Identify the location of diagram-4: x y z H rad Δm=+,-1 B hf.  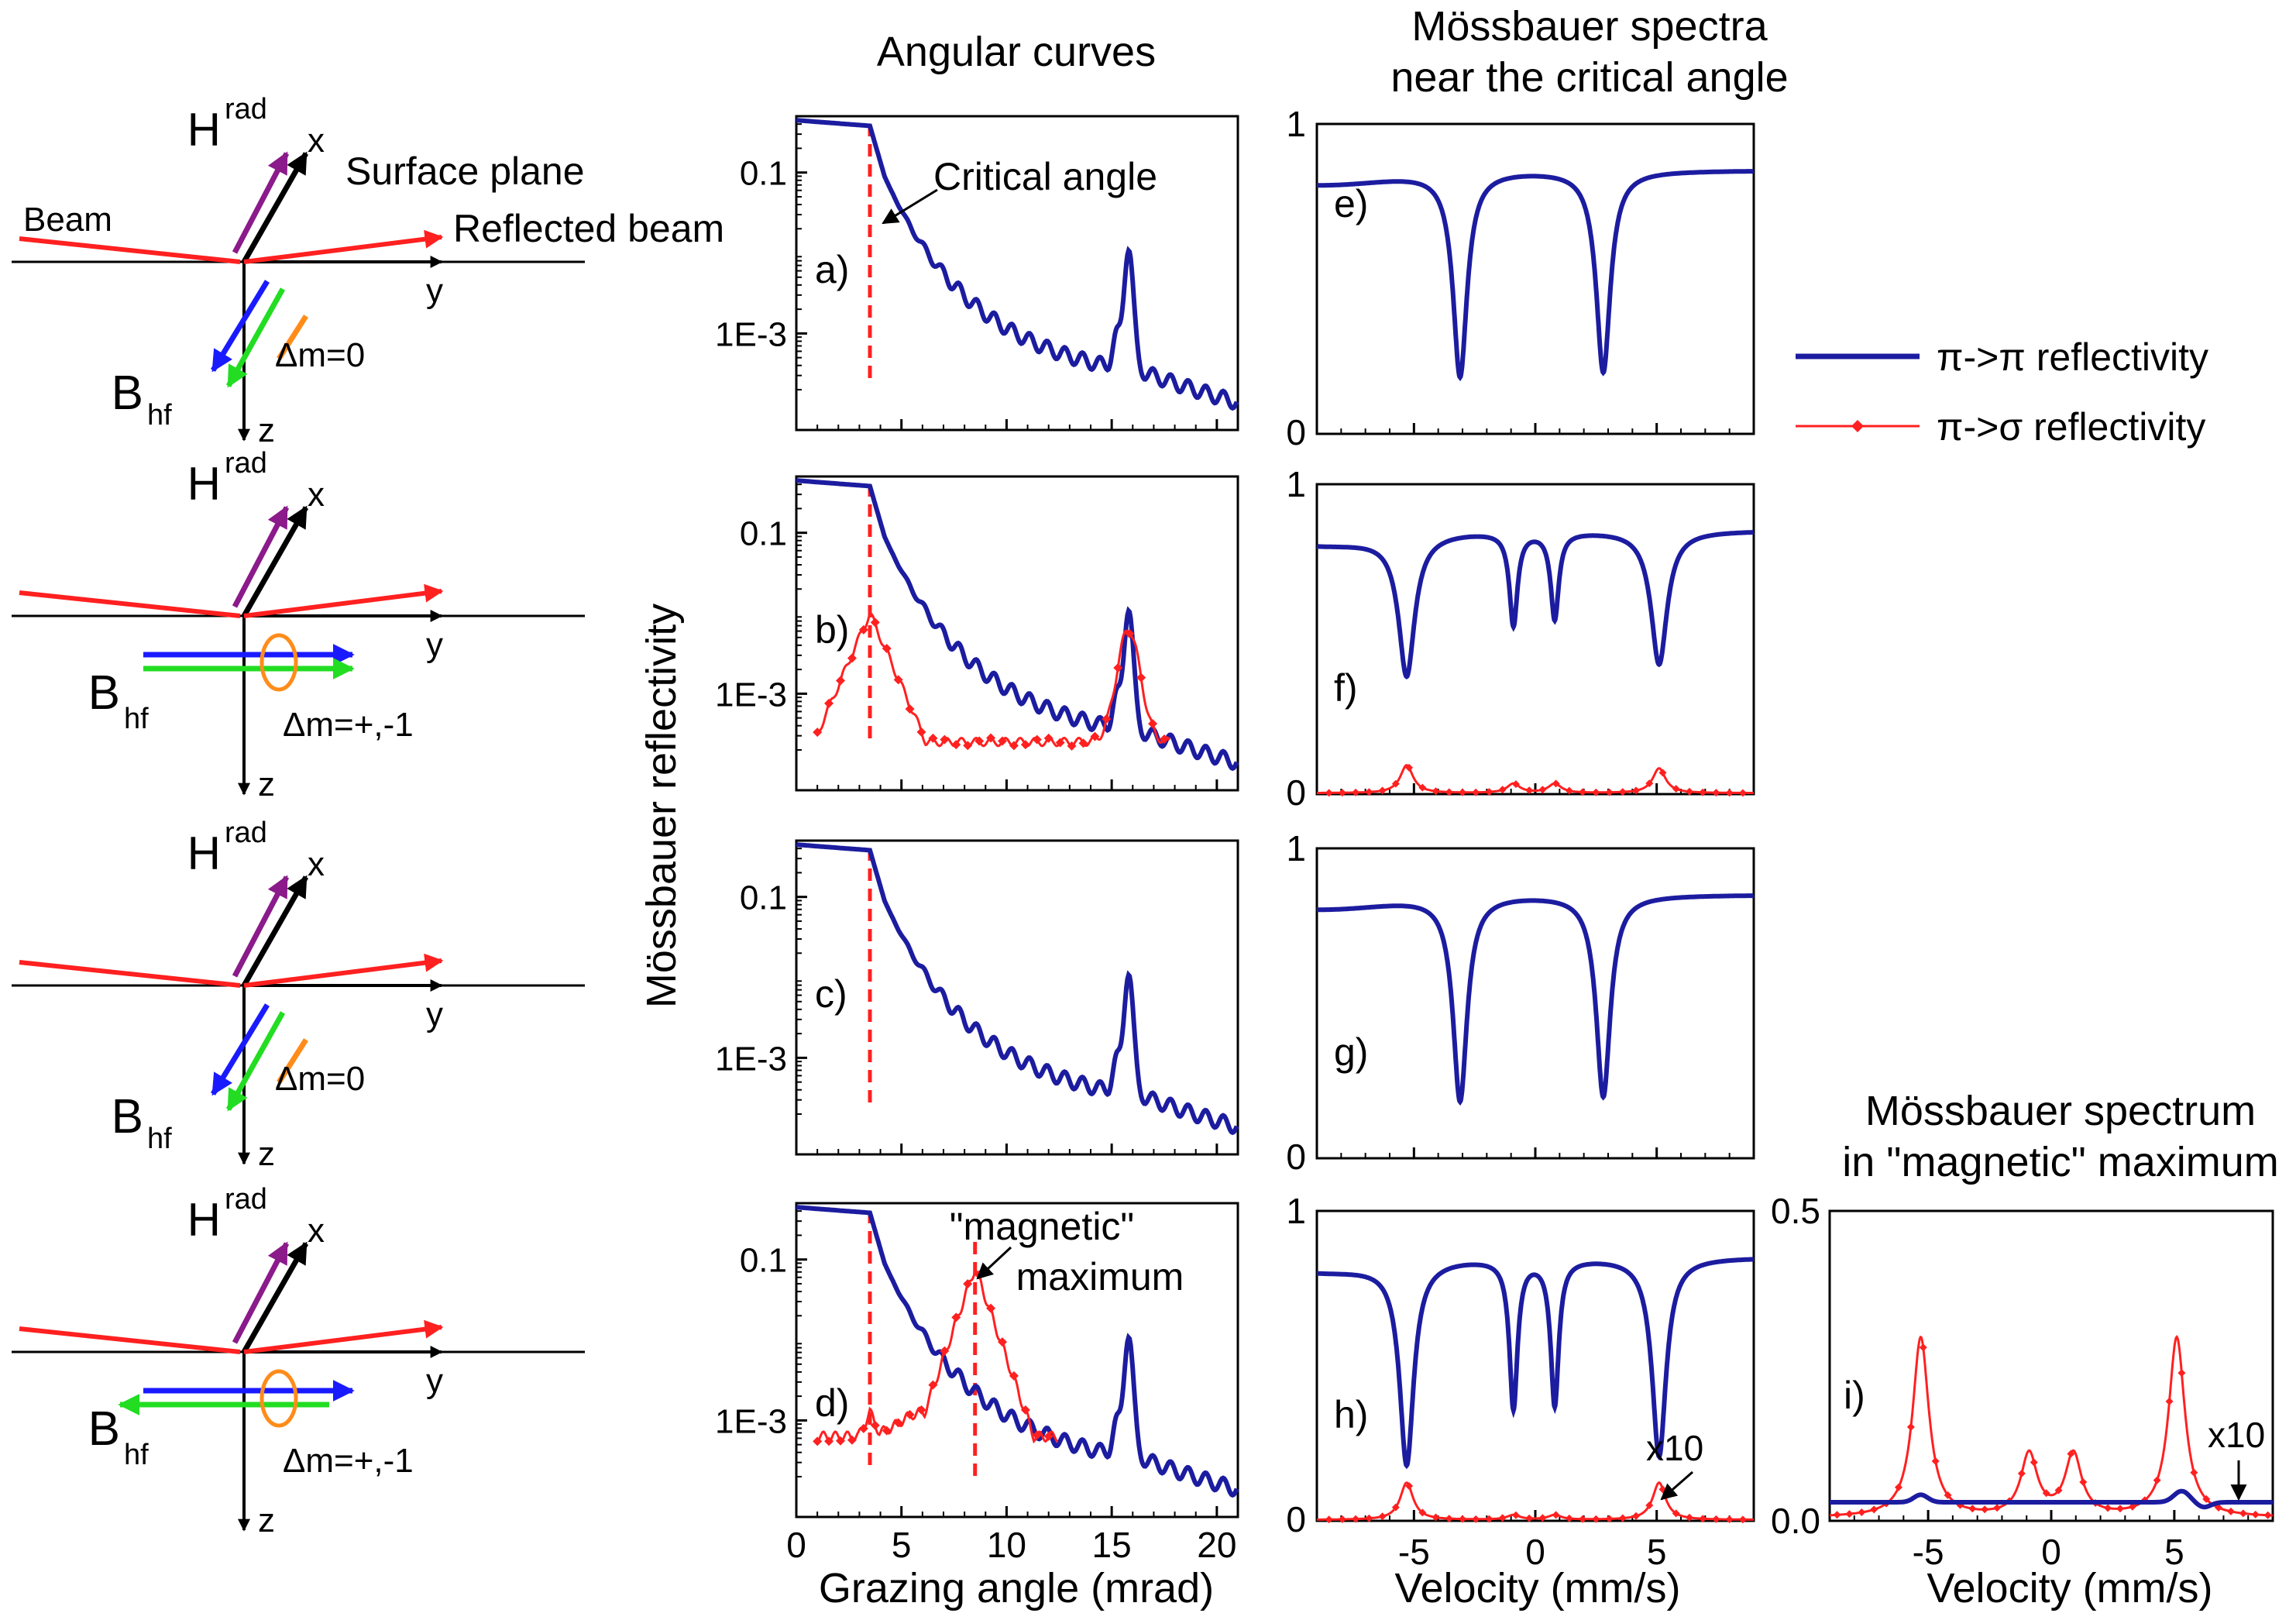
(298, 1361).